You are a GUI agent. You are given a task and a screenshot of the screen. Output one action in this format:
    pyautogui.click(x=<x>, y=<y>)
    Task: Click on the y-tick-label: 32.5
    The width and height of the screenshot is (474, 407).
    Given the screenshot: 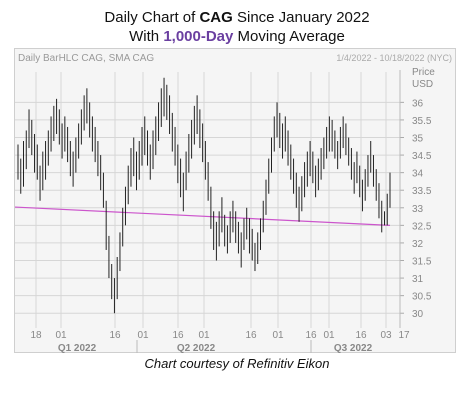 What is the action you would take?
    pyautogui.click(x=422, y=226)
    